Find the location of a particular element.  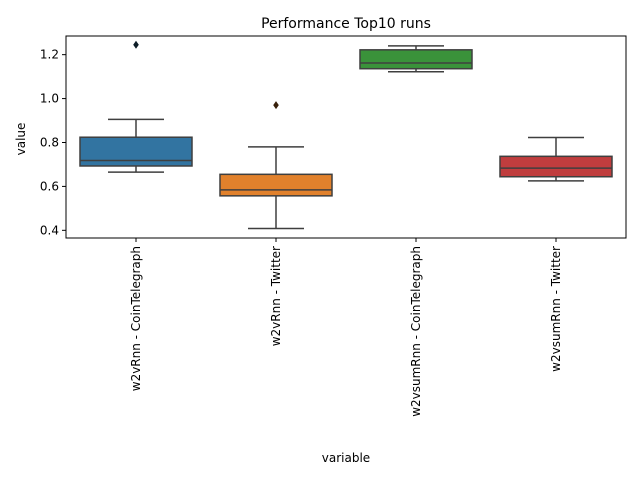

x-tick-label: w2vsumRnn - CoinTelegraph is located at coordinates (416, 331).